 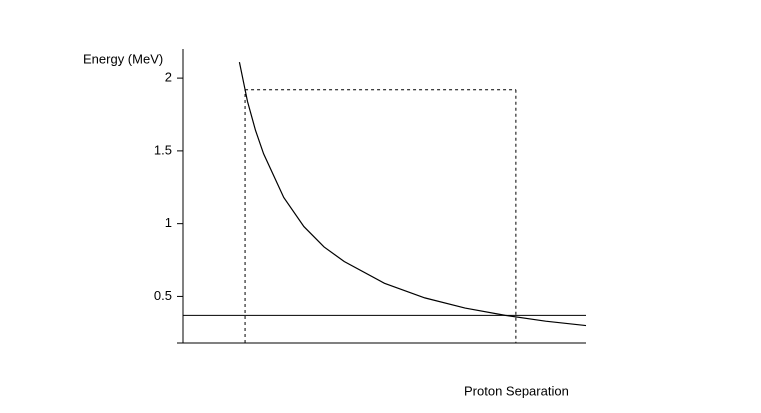 I want to click on y-tick-label: 2, so click(x=168, y=77).